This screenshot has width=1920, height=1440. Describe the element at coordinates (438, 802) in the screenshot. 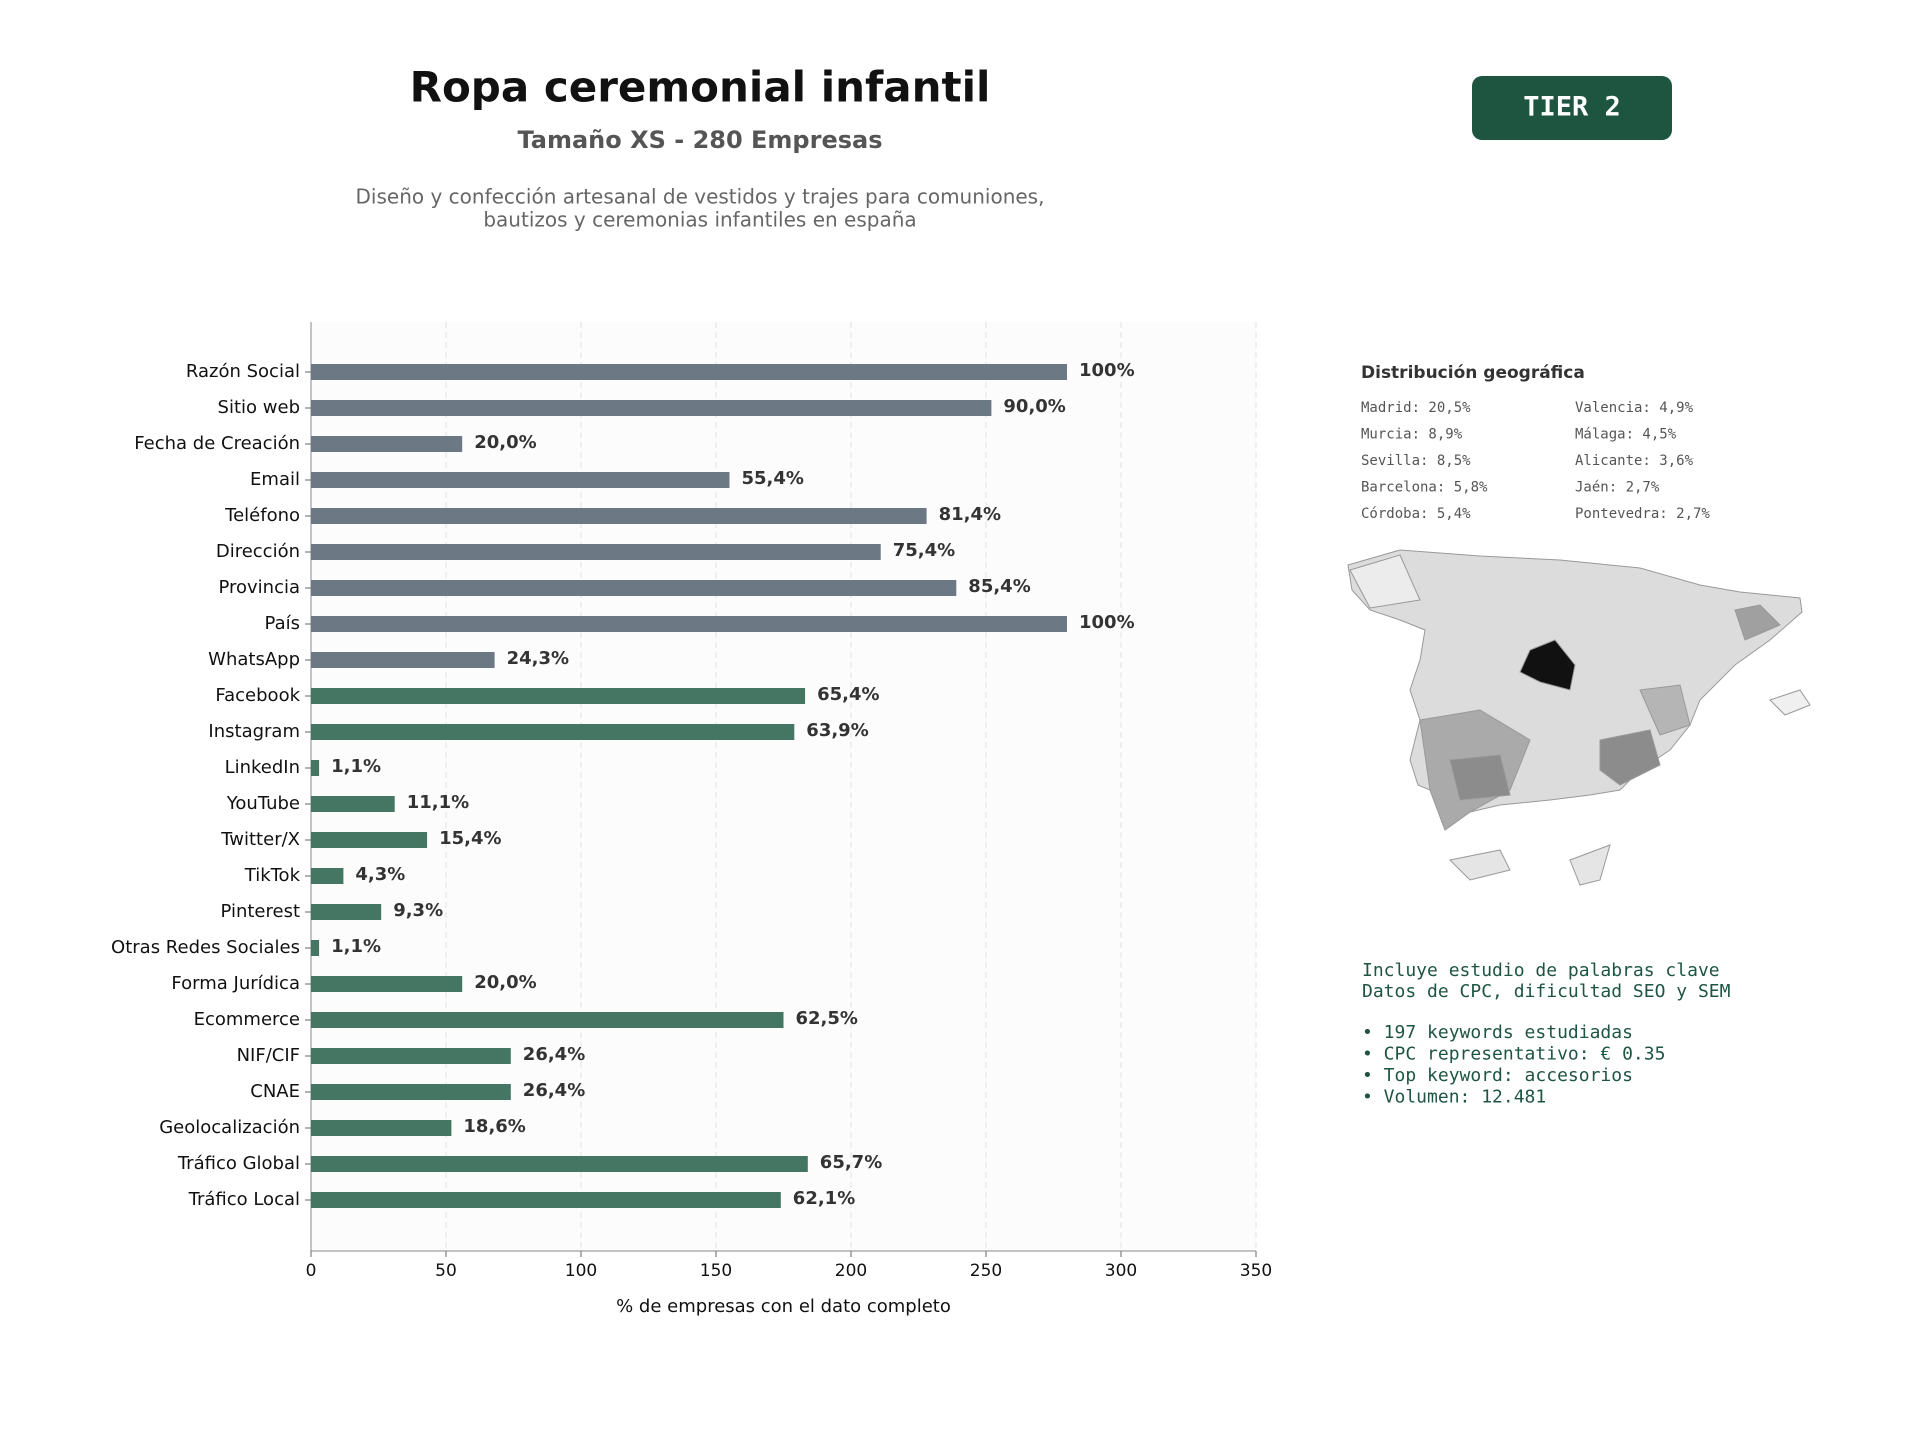

I see `value-label: 11,1%` at that location.